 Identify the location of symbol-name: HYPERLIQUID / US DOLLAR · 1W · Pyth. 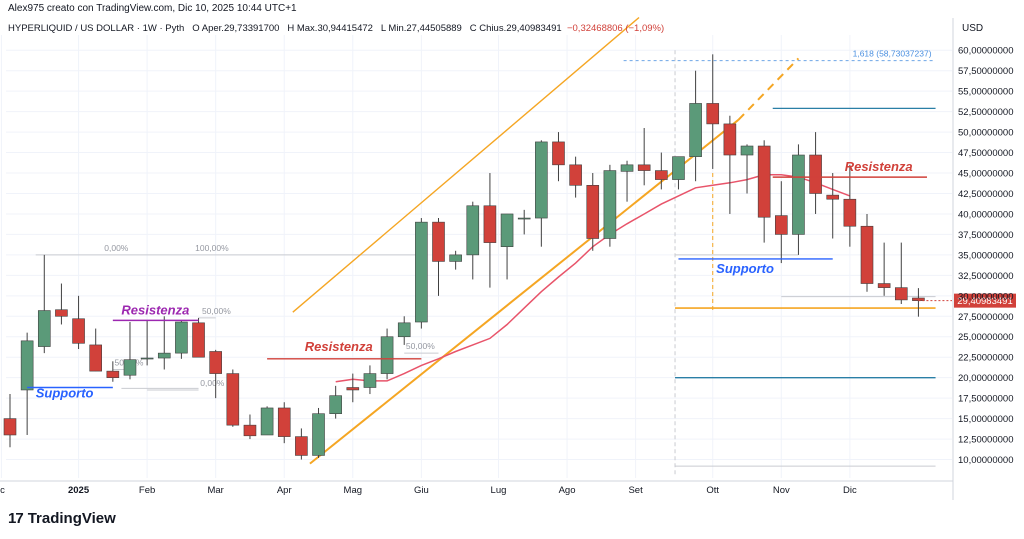
(96, 28).